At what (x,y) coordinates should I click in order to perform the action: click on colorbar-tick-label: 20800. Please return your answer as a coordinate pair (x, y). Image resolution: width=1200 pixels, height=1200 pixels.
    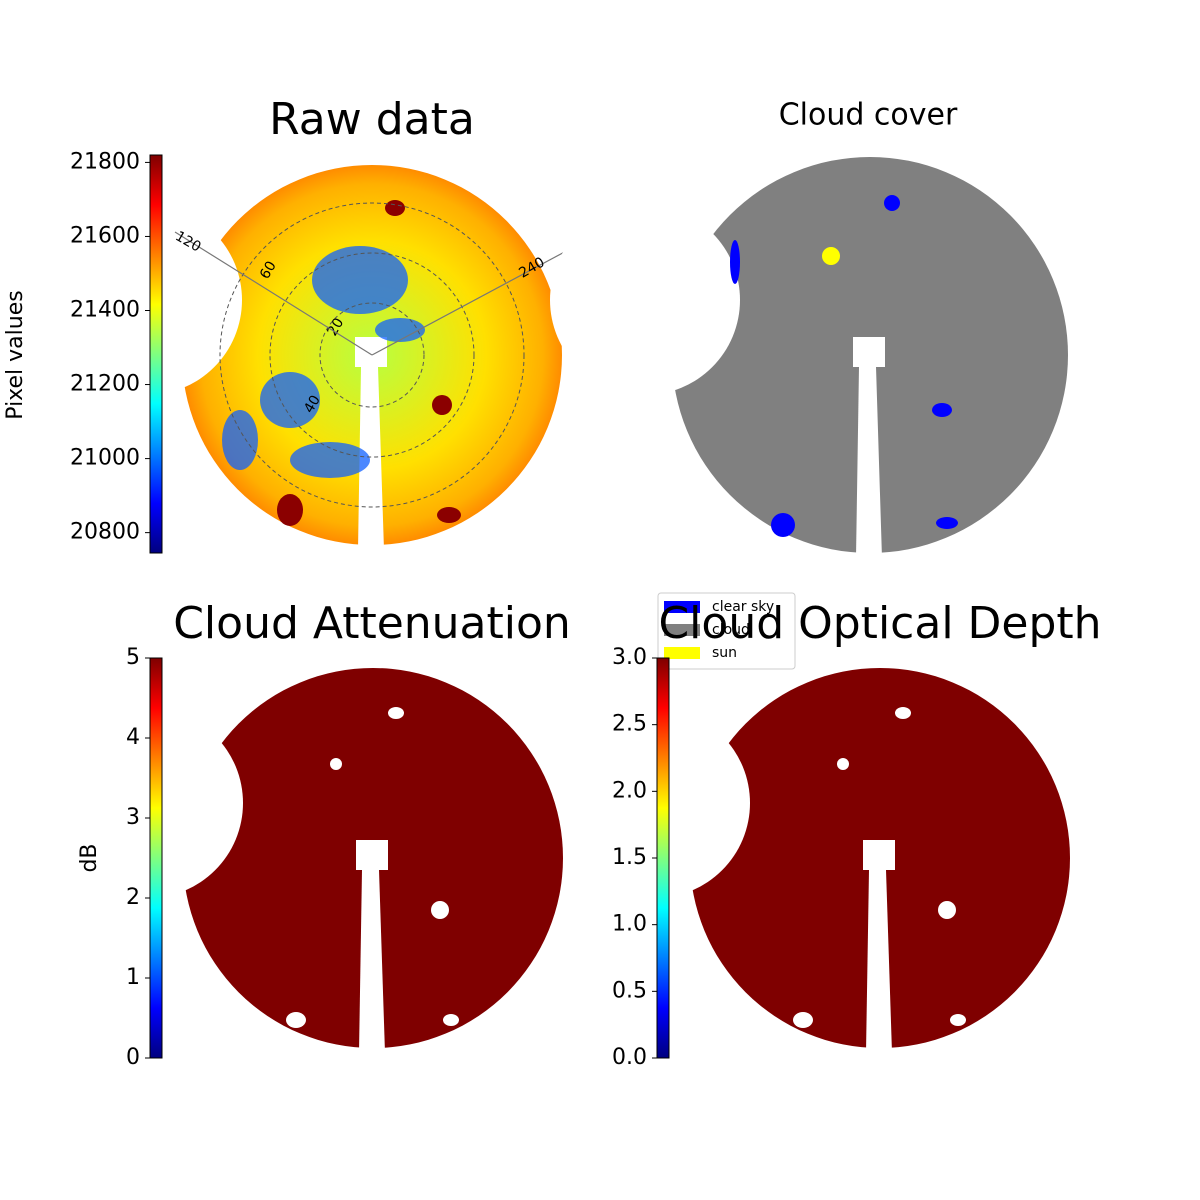
    Looking at the image, I should click on (105, 532).